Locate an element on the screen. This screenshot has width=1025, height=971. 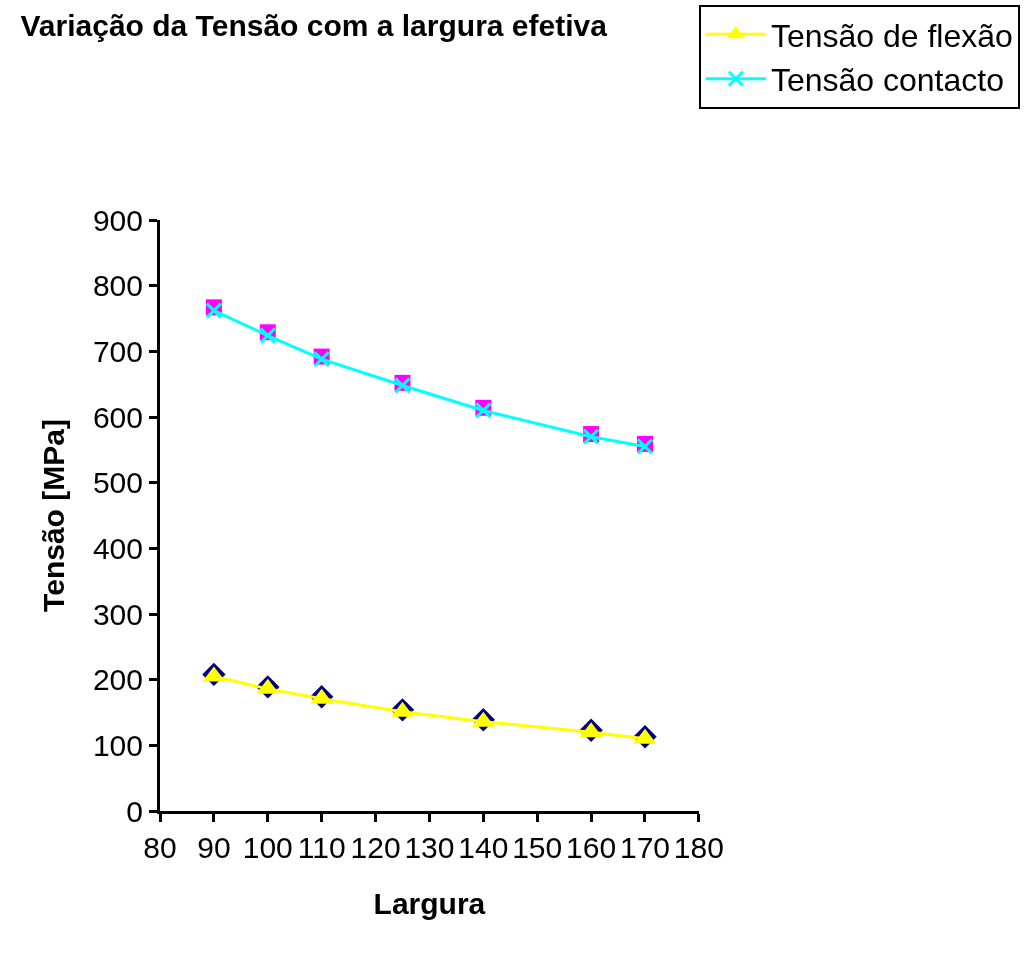
x-tick-label: 120 is located at coordinates (375, 847).